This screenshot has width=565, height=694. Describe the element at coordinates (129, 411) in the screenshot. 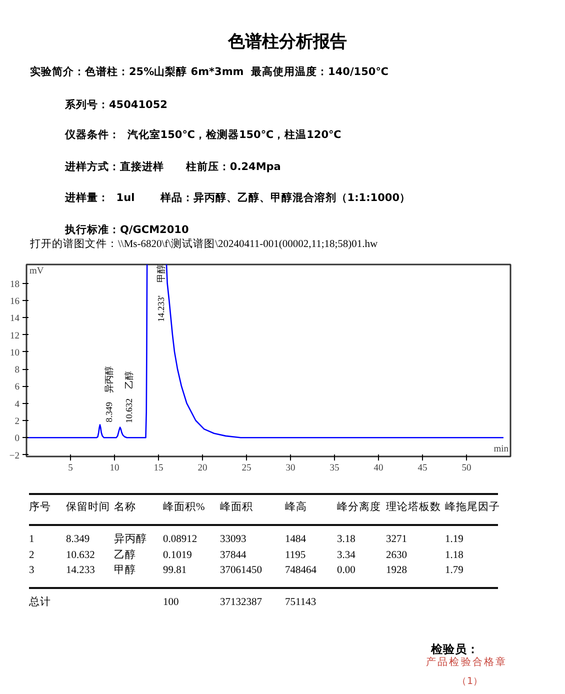

I see `annotation: 10.632` at that location.